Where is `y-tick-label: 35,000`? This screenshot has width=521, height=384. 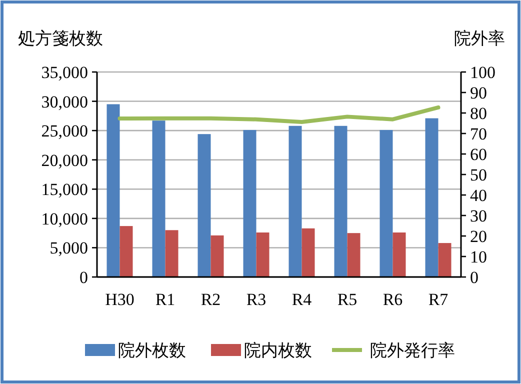
y-tick-label: 35,000 is located at coordinates (64, 72).